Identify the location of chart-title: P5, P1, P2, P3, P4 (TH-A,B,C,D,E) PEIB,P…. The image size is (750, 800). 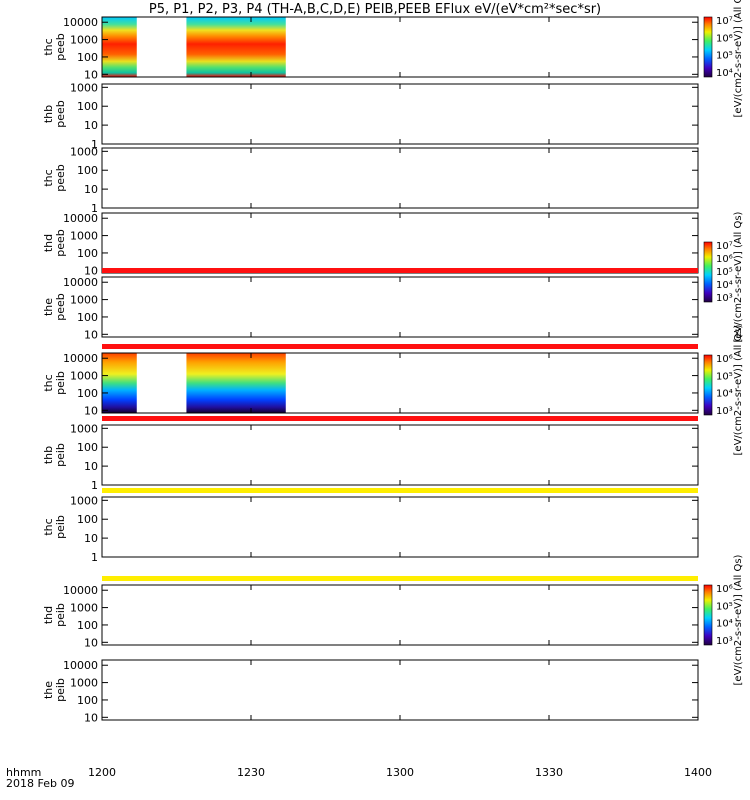
(375, 9).